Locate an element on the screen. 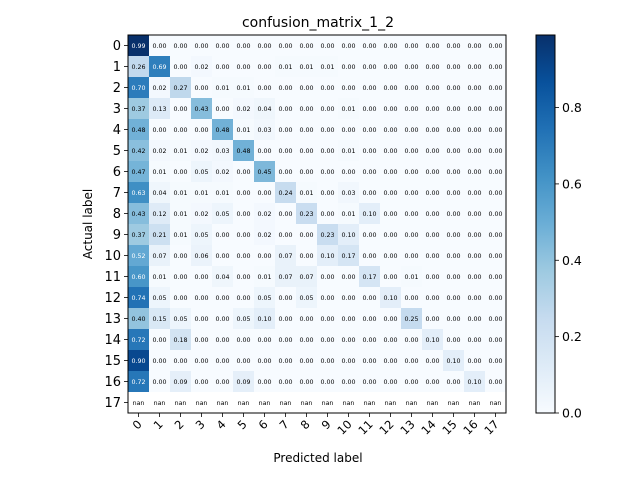 This screenshot has width=640, height=480. cell-value-label: 0.48 is located at coordinates (222, 130).